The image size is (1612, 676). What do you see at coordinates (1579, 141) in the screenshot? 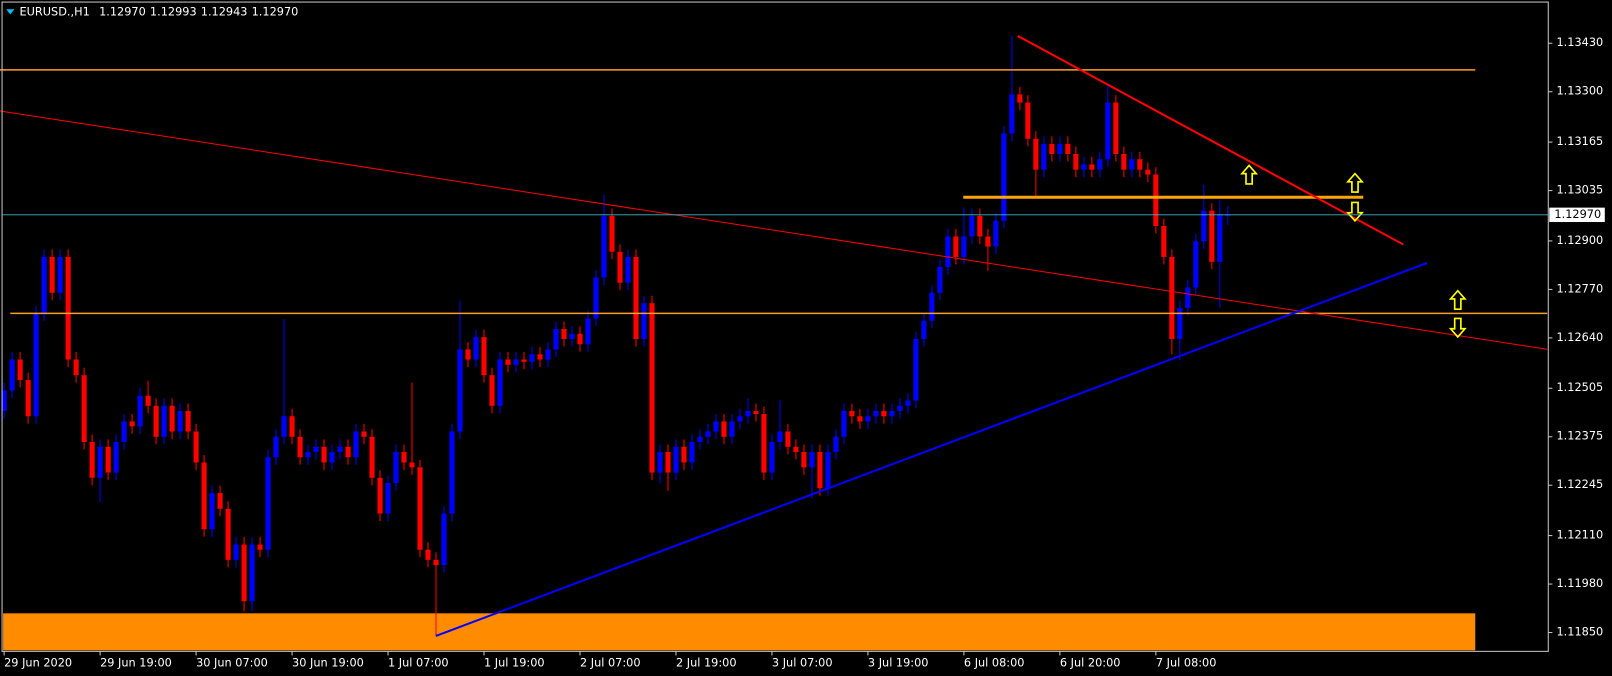
I see `y-tick-label: 1.13165` at bounding box center [1579, 141].